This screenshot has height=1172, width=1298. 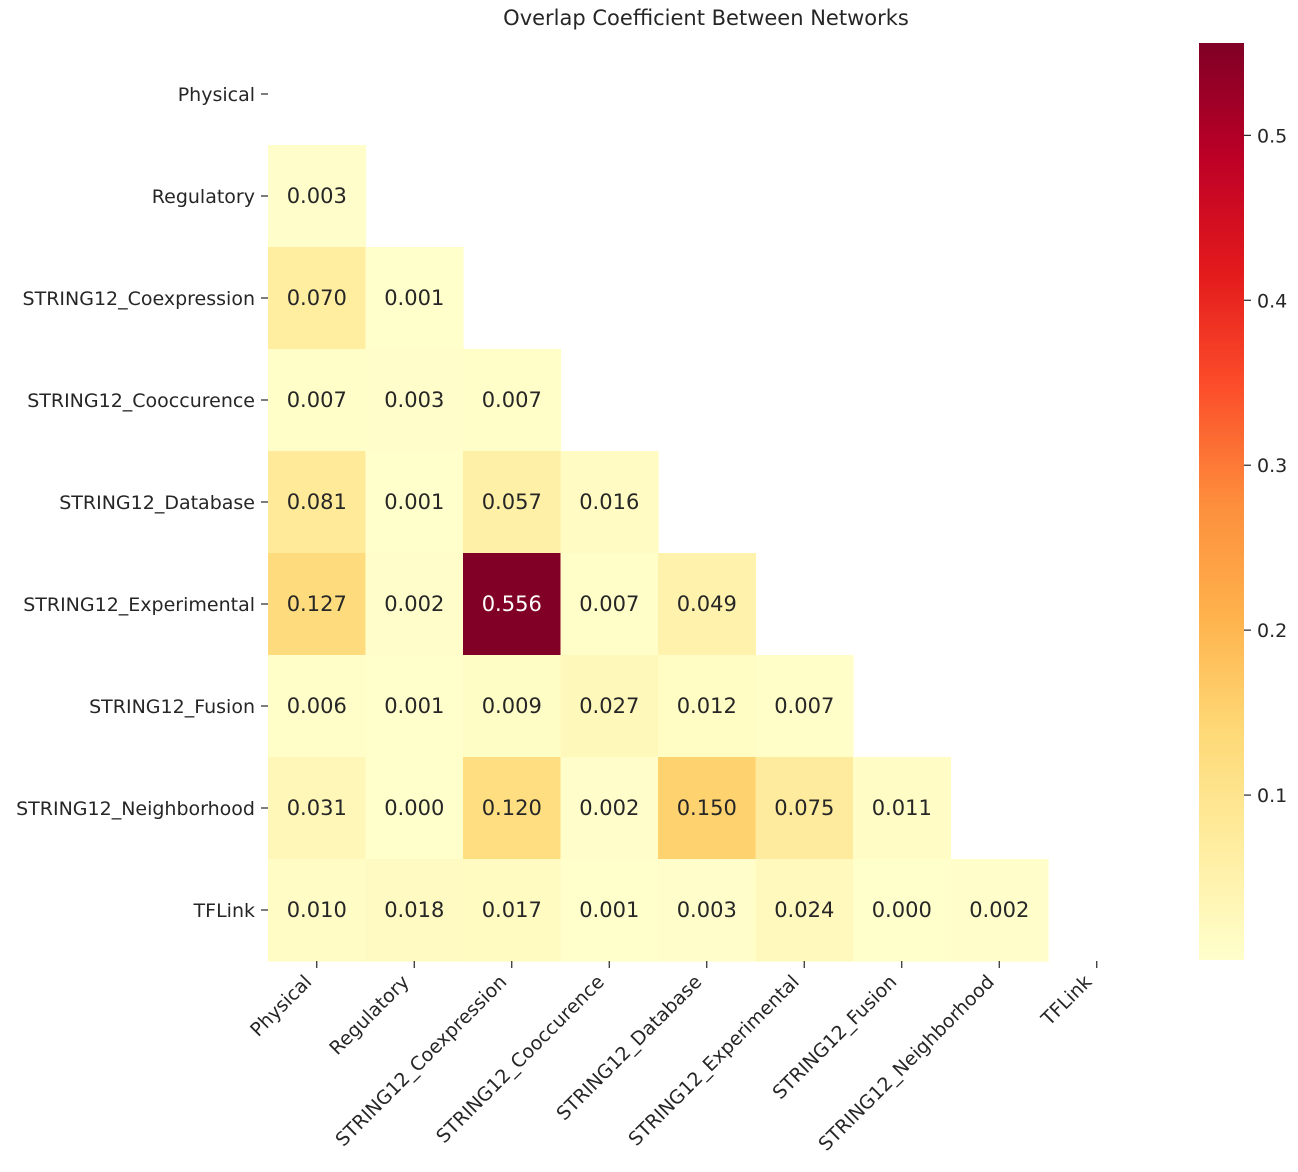 I want to click on x-tick-label: TFLink, so click(x=1067, y=1001).